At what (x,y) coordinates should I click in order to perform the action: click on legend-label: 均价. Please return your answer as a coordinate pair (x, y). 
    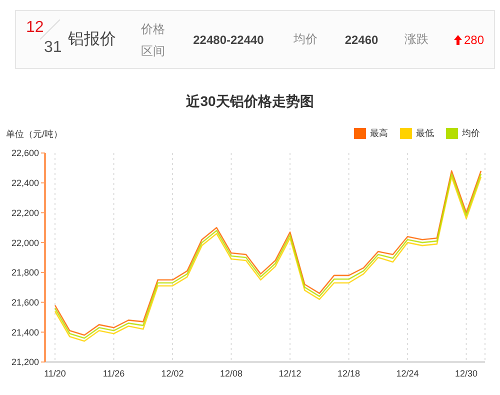
    Looking at the image, I should click on (470, 133).